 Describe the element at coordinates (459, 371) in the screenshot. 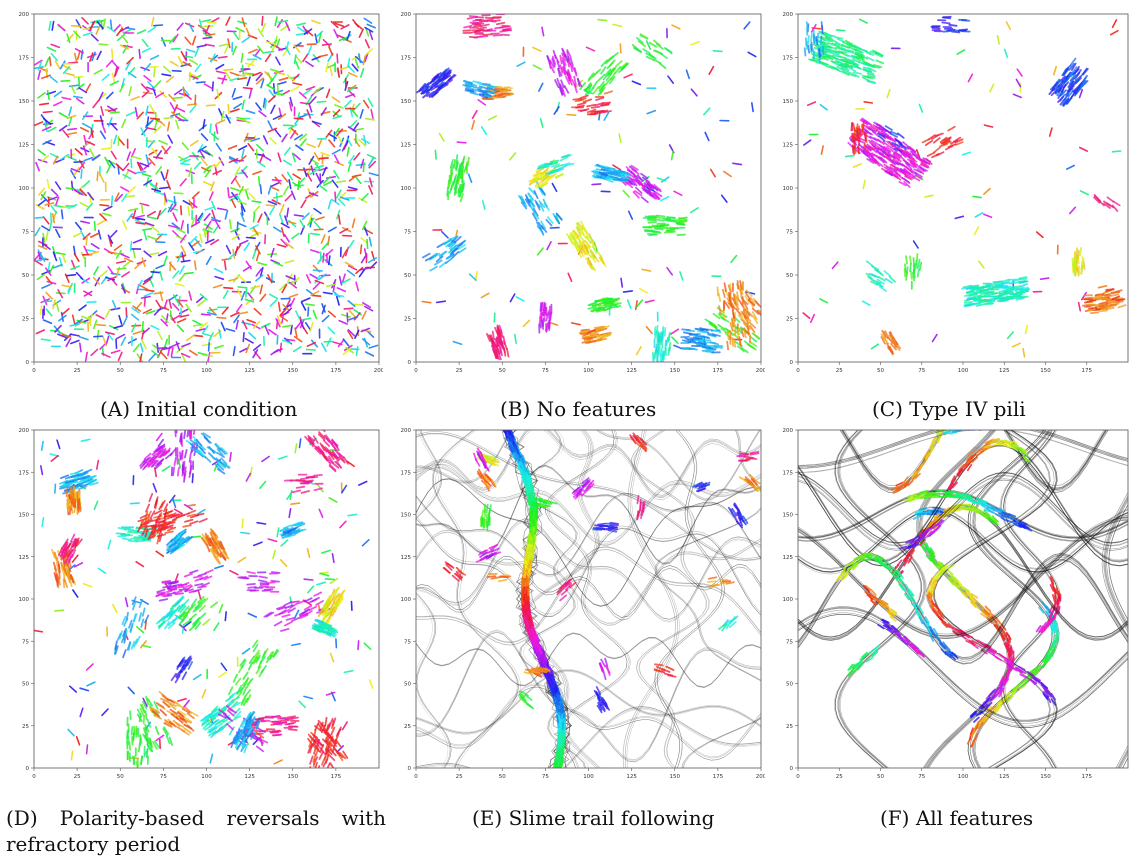

I see `x-tick-label: 25` at that location.